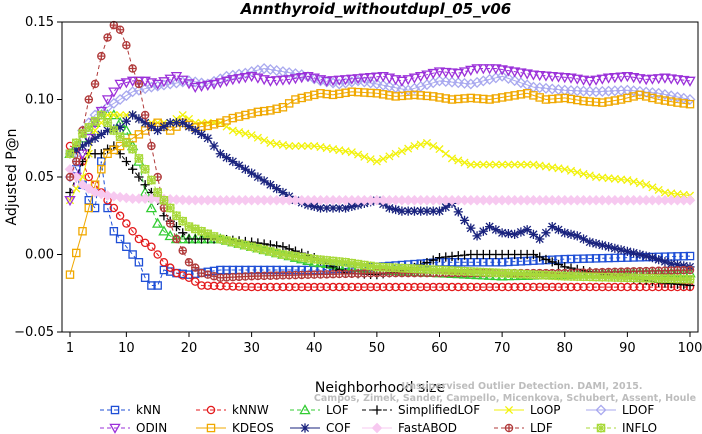  Describe the element at coordinates (620, 410) in the screenshot. I see `legend-item: LDOF` at that location.